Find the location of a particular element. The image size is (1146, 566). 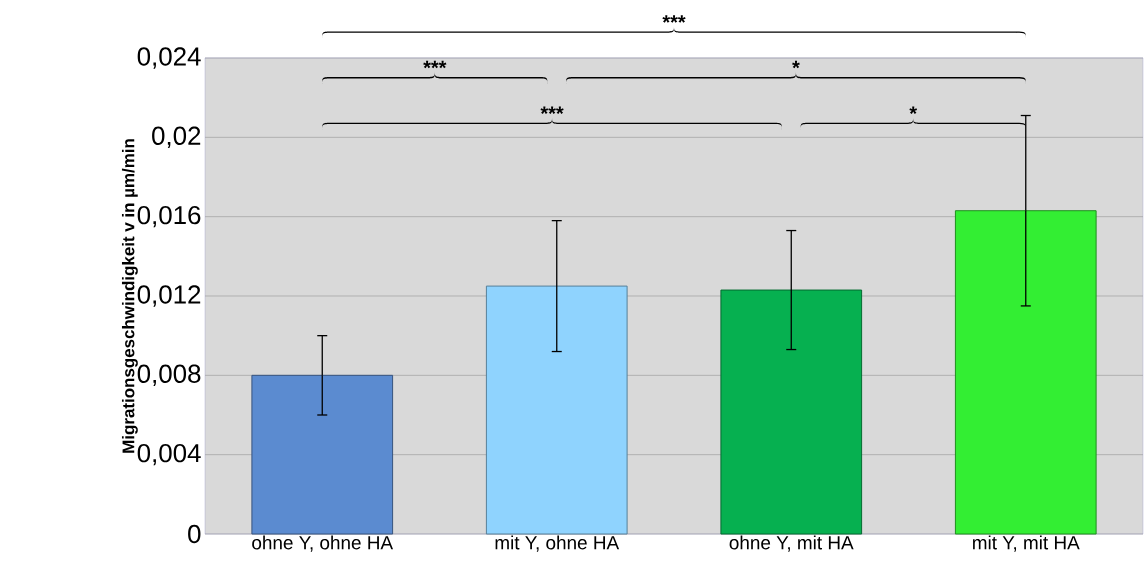

x-tick-label: ohne Y, mit HA is located at coordinates (791, 543).